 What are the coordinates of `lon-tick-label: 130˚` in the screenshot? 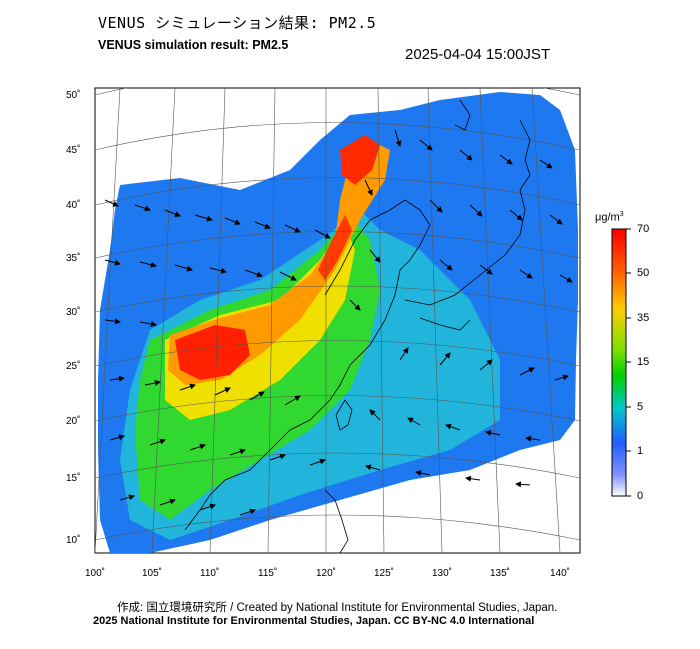 It's located at (442, 573).